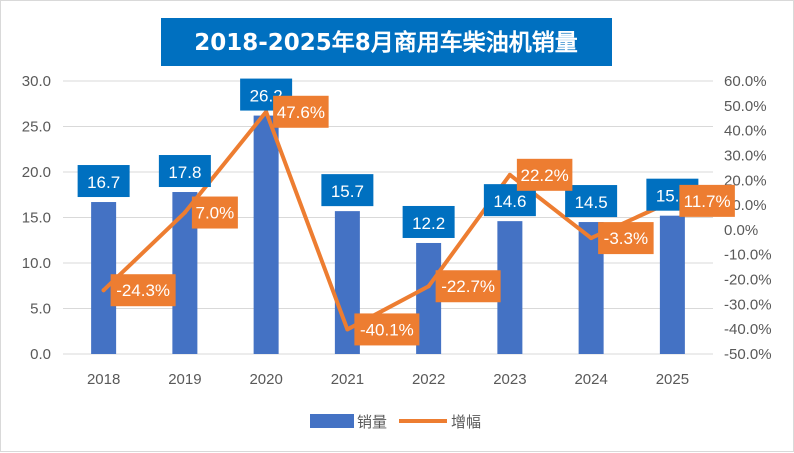  What do you see at coordinates (372, 422) in the screenshot?
I see `legend-label-sales: 销量` at bounding box center [372, 422].